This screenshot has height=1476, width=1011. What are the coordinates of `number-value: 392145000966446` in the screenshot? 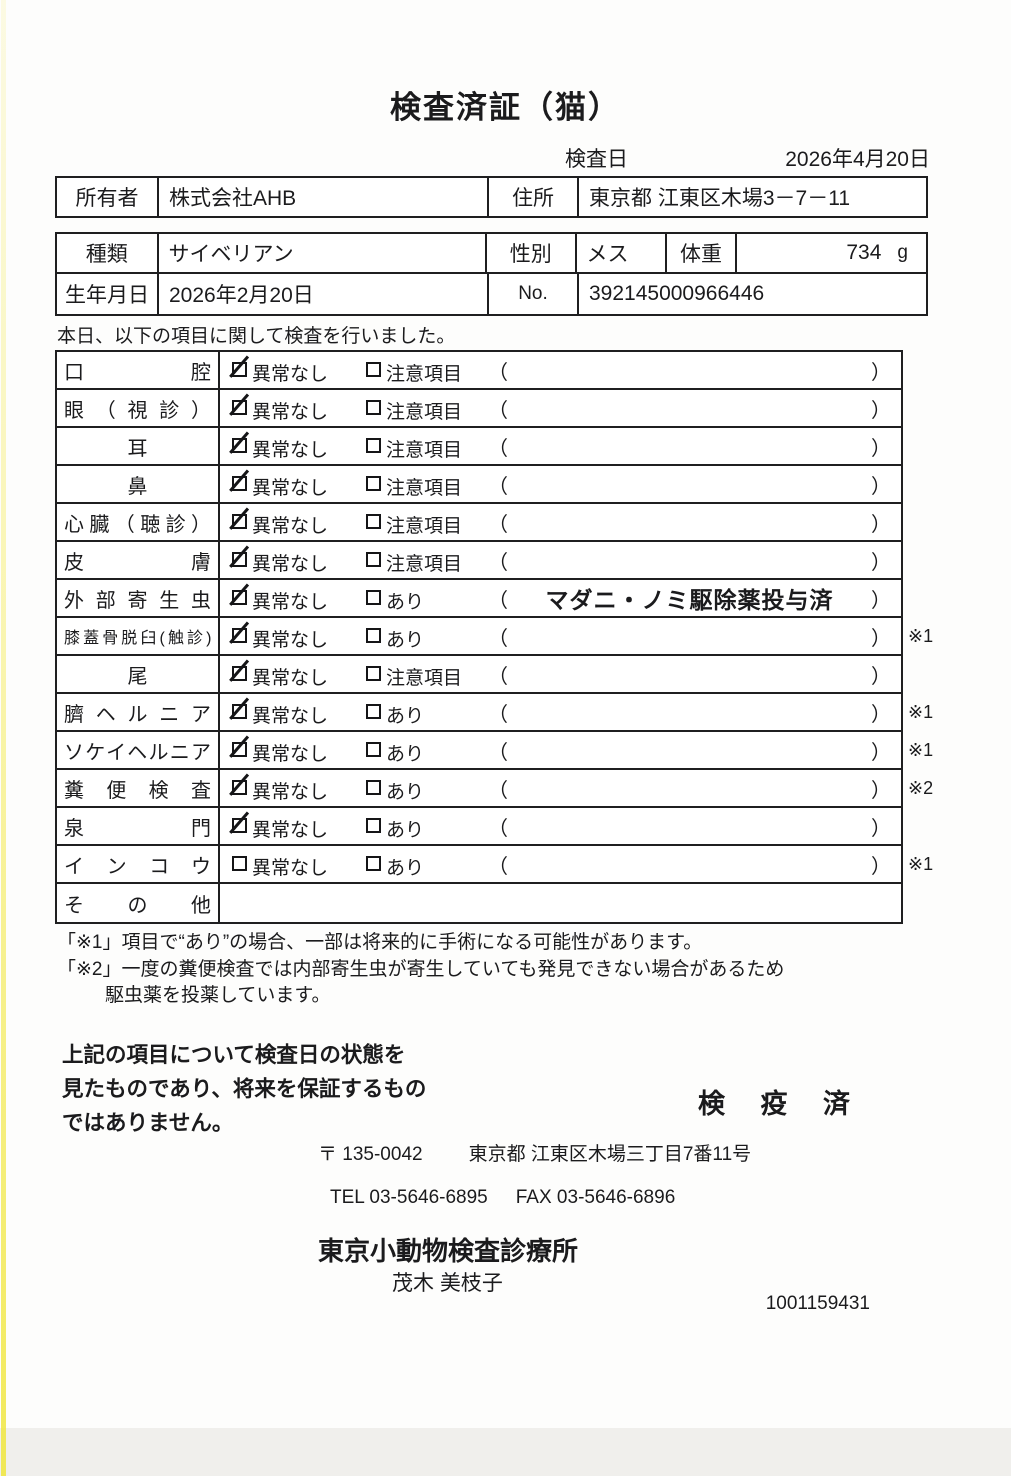 It's located at (677, 293).